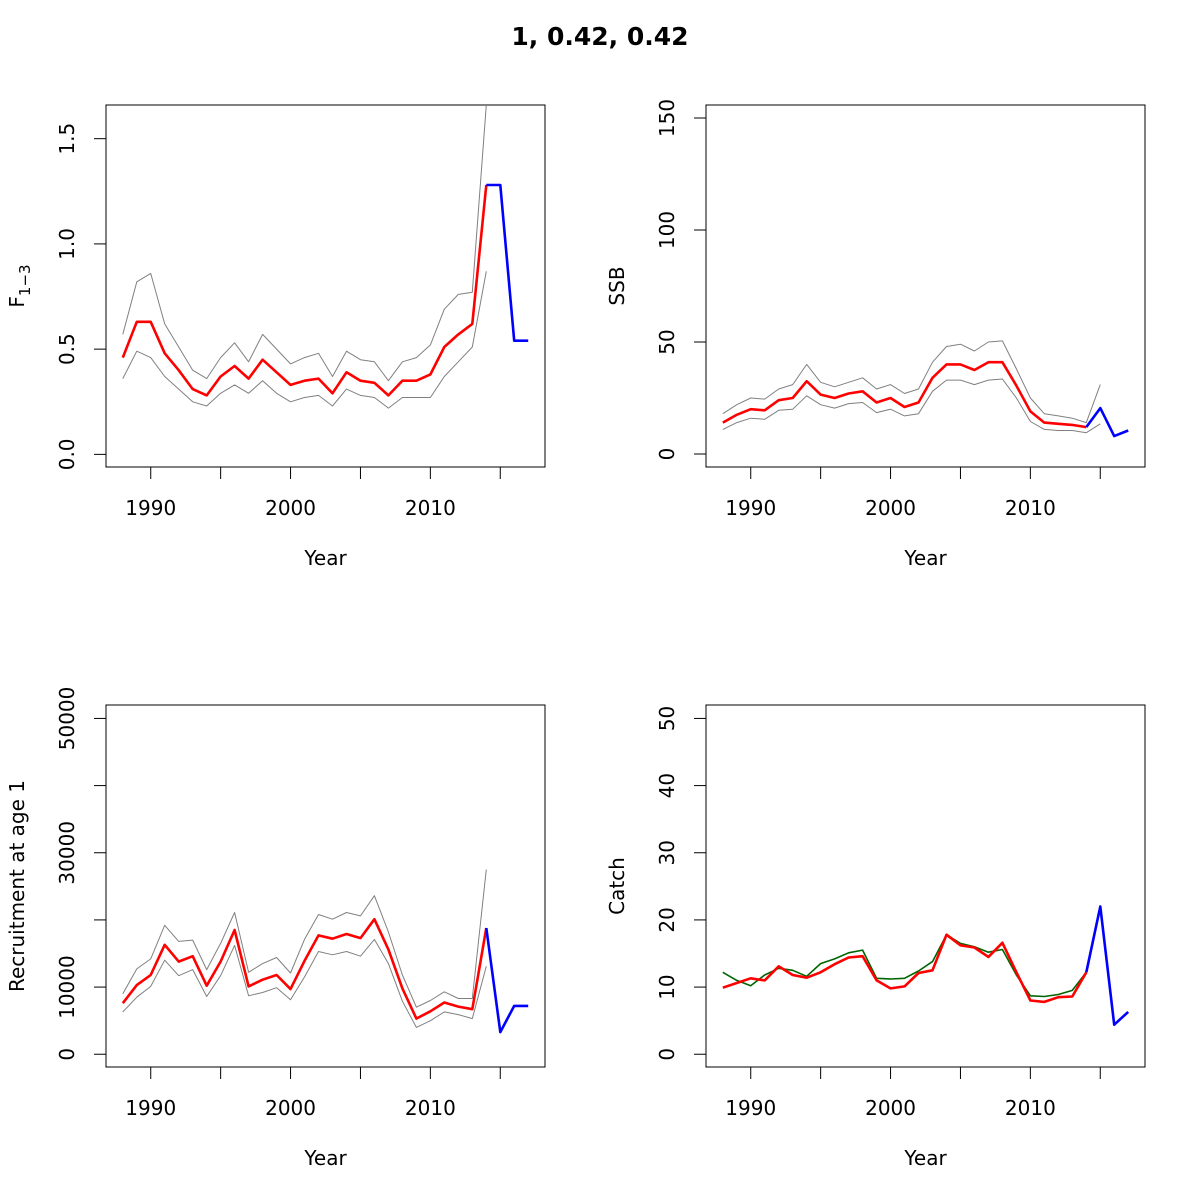  What do you see at coordinates (617, 285) in the screenshot?
I see `y-axis-label: SSB` at bounding box center [617, 285].